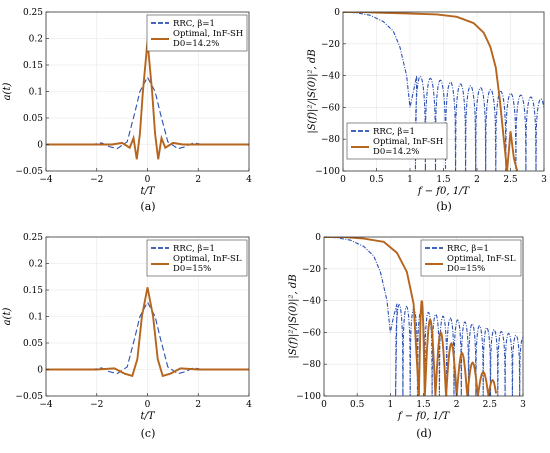  Describe the element at coordinates (148, 433) in the screenshot. I see `panel-label-c: (c)` at that location.